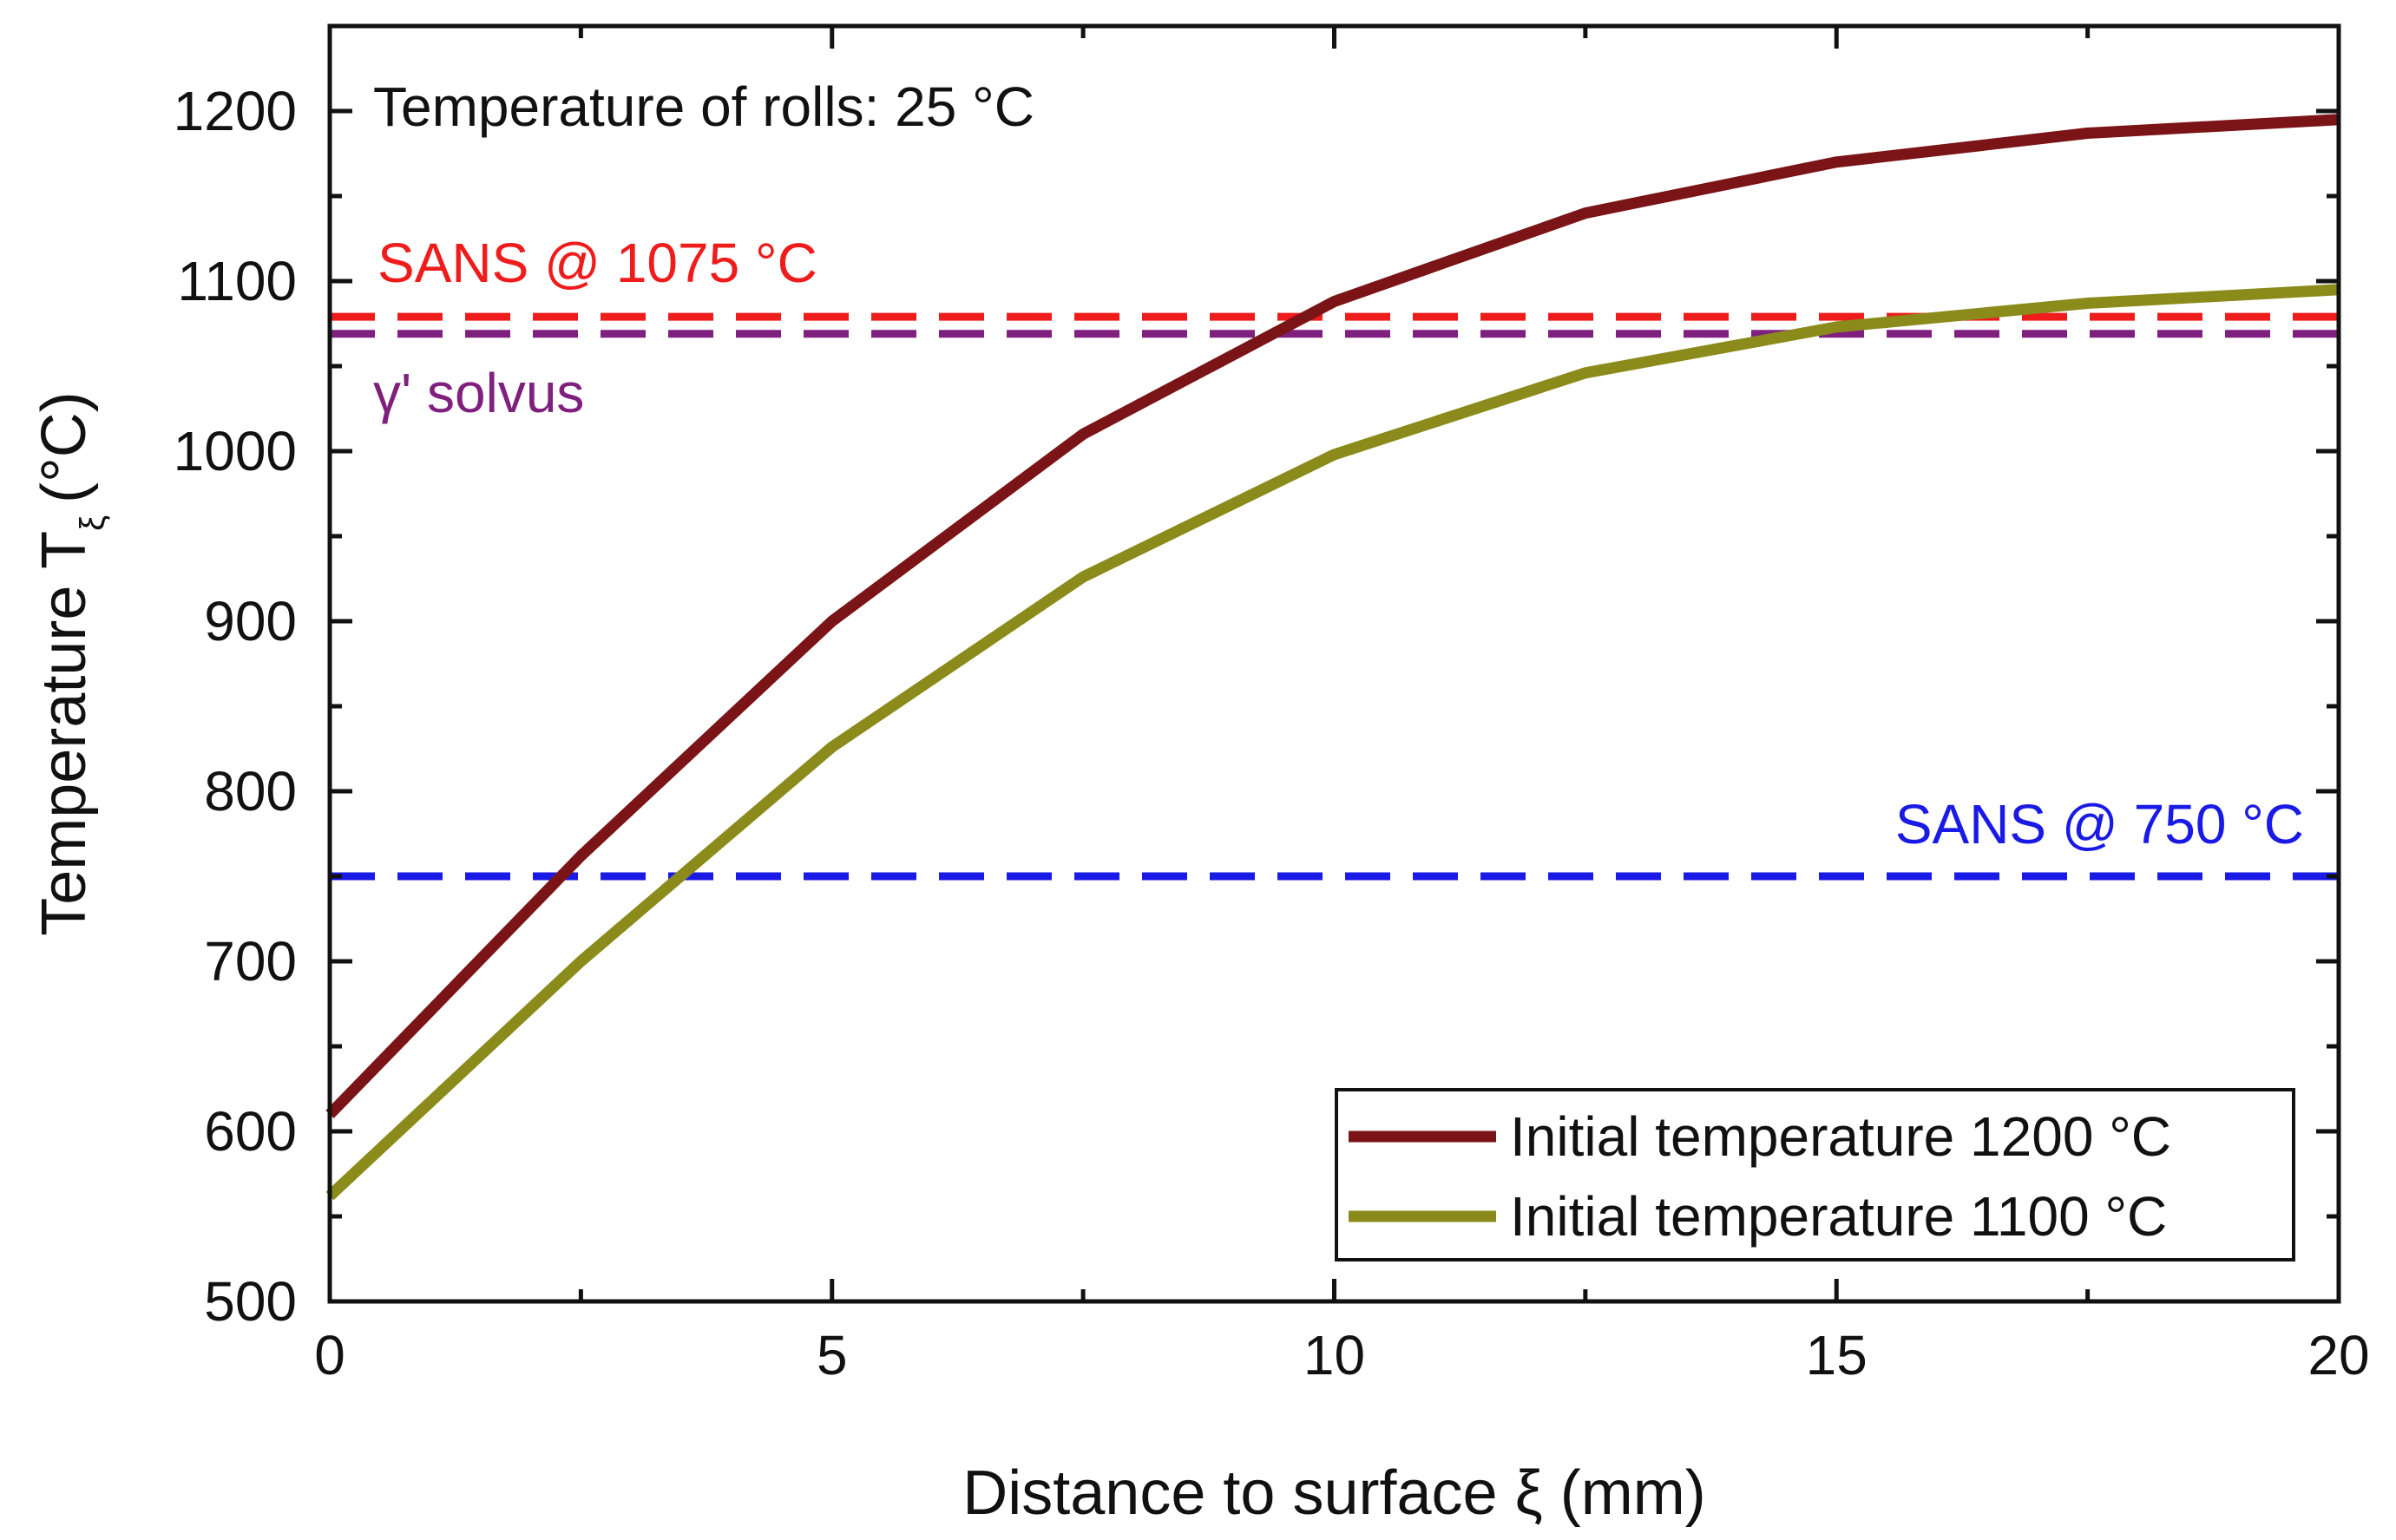 The width and height of the screenshot is (2396, 1540). I want to click on reference-label-sans-750: SANS @ 750 °C, so click(2099, 824).